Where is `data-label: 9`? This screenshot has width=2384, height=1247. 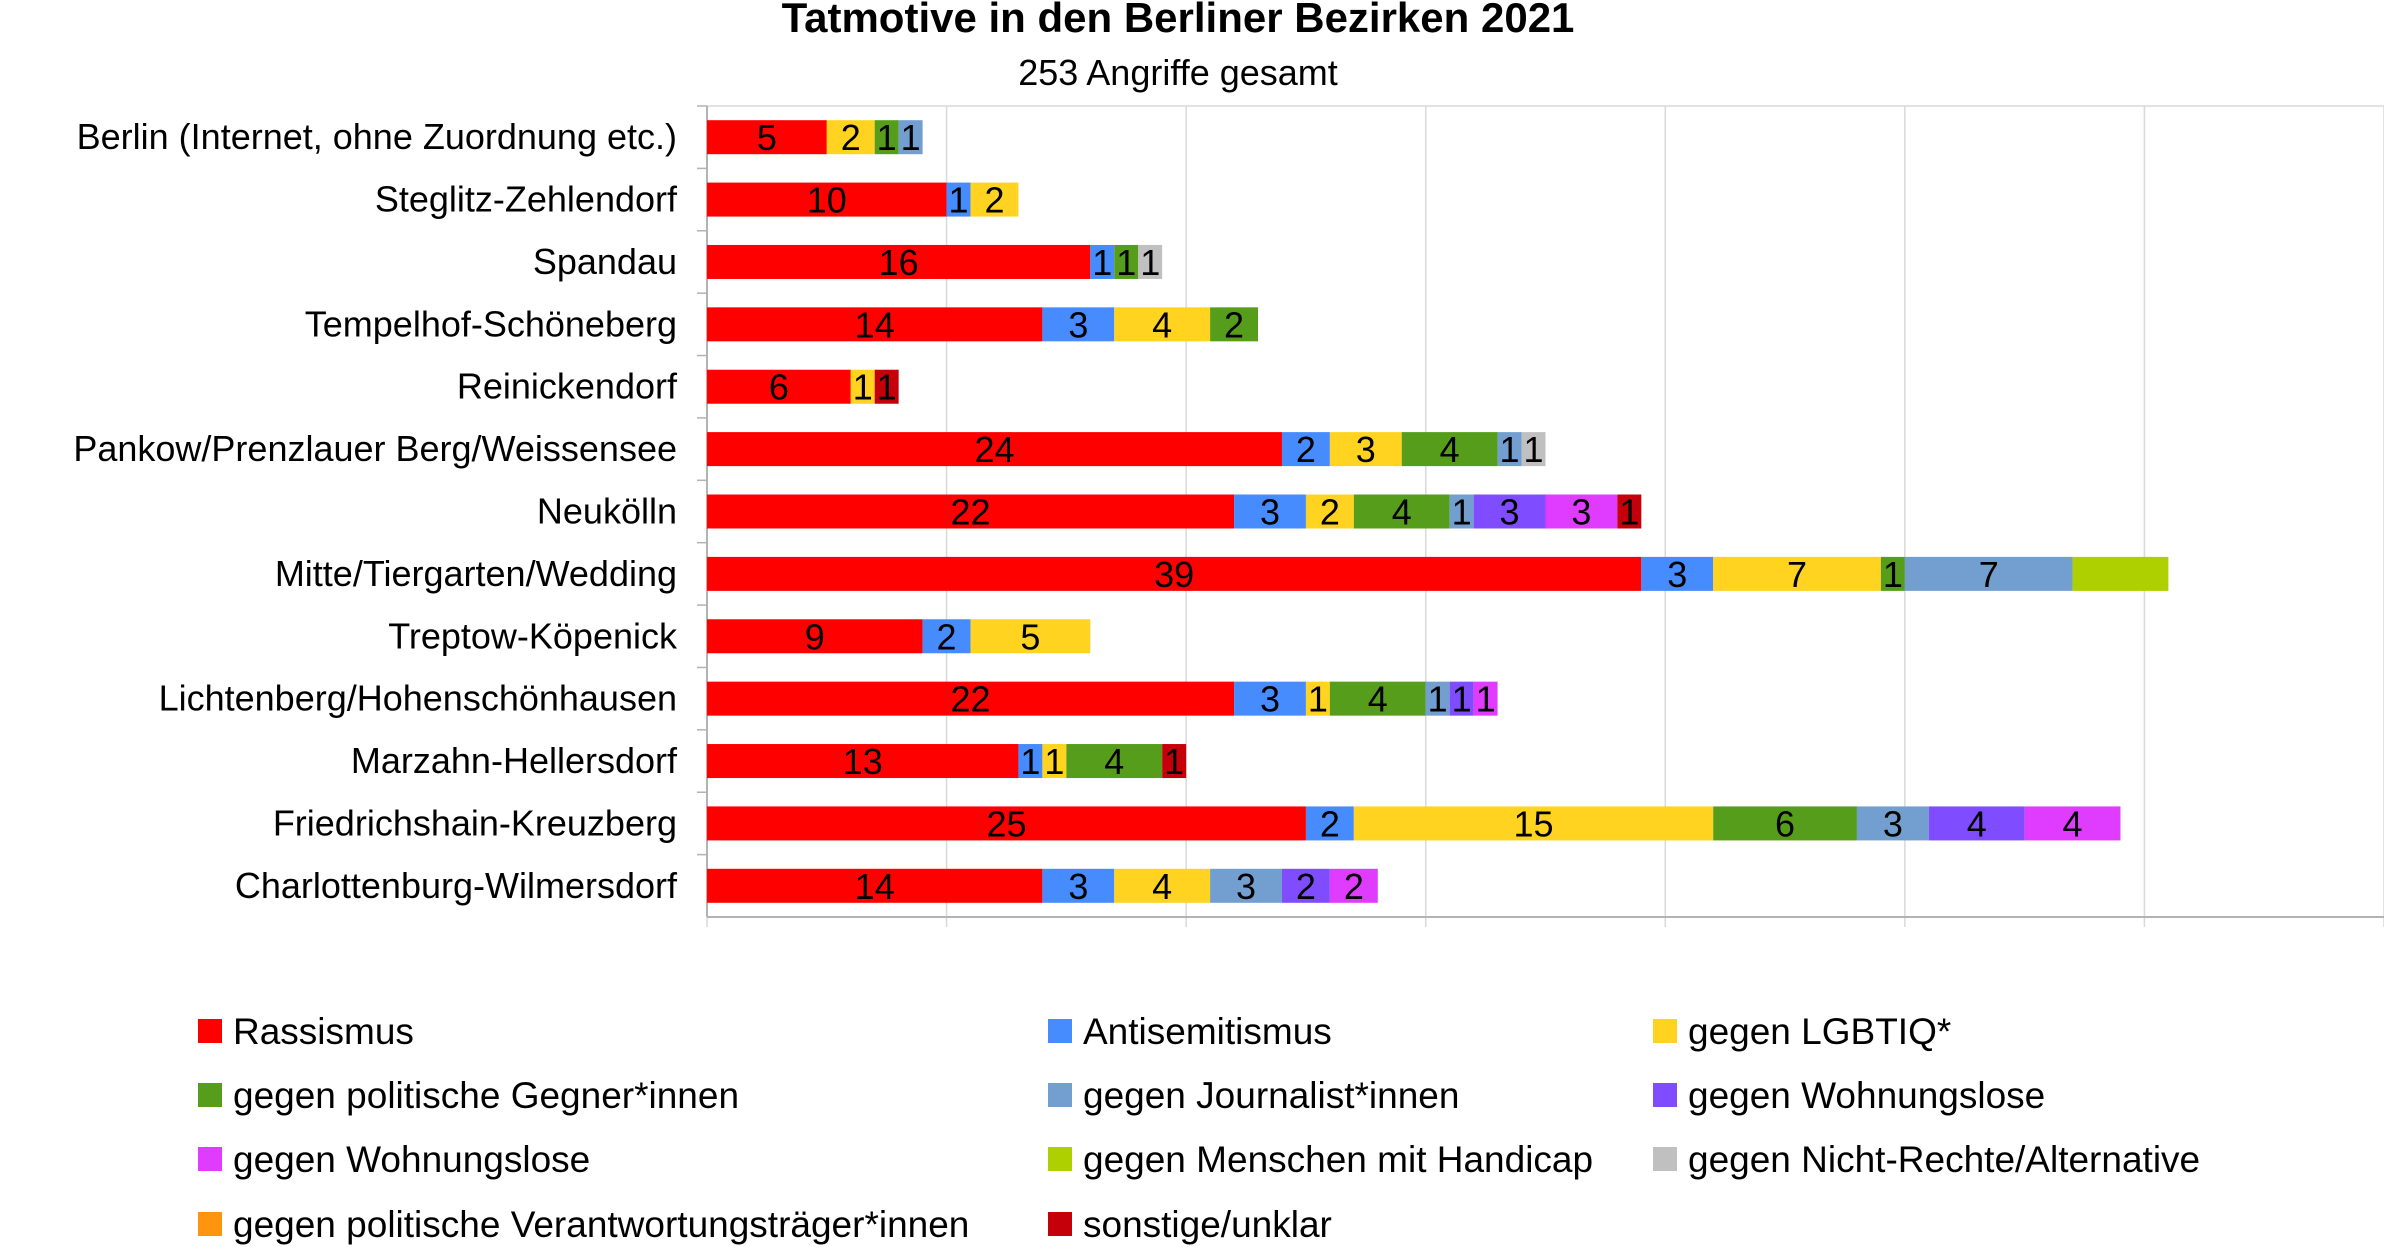 data-label: 9 is located at coordinates (815, 636).